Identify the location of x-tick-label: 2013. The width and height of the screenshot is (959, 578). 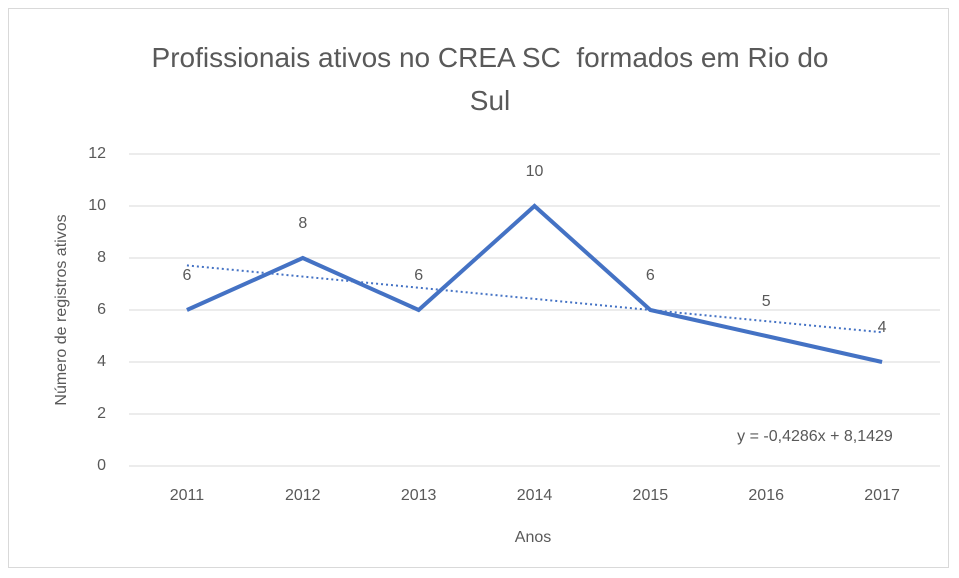
(419, 495).